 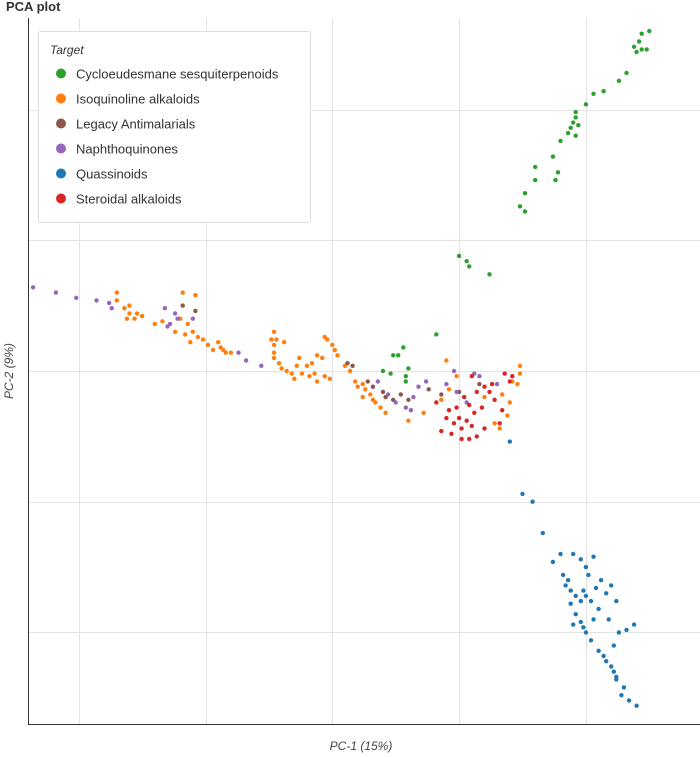 What do you see at coordinates (33, 7) in the screenshot?
I see `chart-title: PCA plot` at bounding box center [33, 7].